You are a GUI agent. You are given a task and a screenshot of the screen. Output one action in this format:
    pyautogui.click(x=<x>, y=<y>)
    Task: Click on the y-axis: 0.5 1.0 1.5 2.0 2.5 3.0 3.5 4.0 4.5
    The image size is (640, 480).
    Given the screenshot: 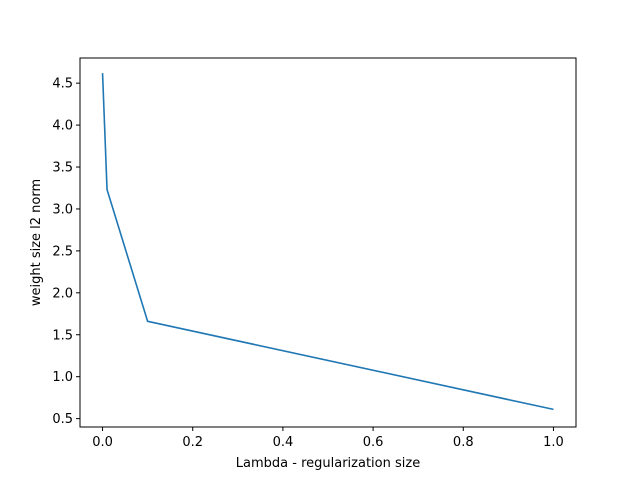 What is the action you would take?
    pyautogui.click(x=66, y=252)
    